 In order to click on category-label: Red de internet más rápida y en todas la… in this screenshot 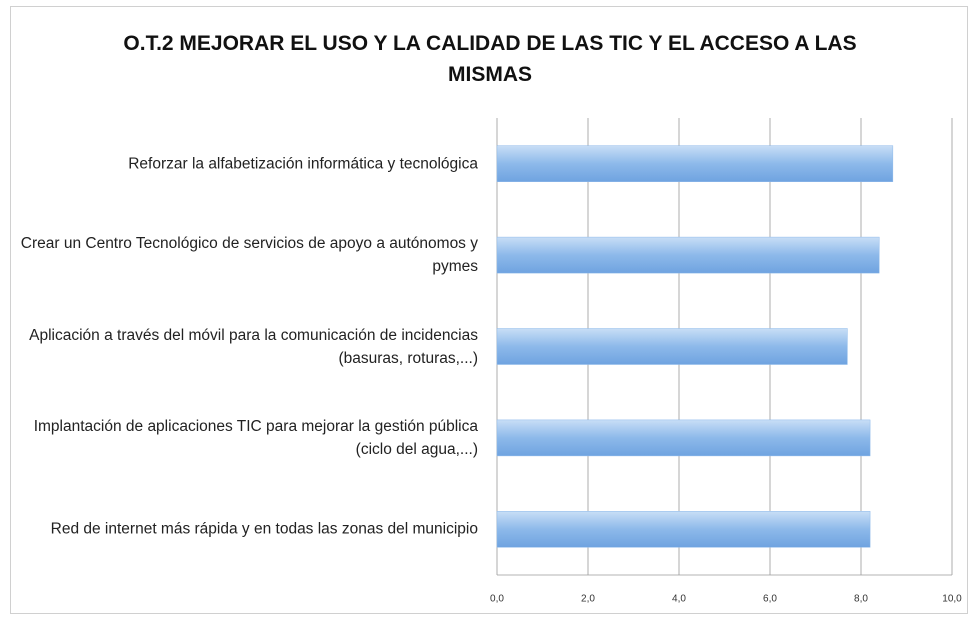, I will do `click(264, 529)`.